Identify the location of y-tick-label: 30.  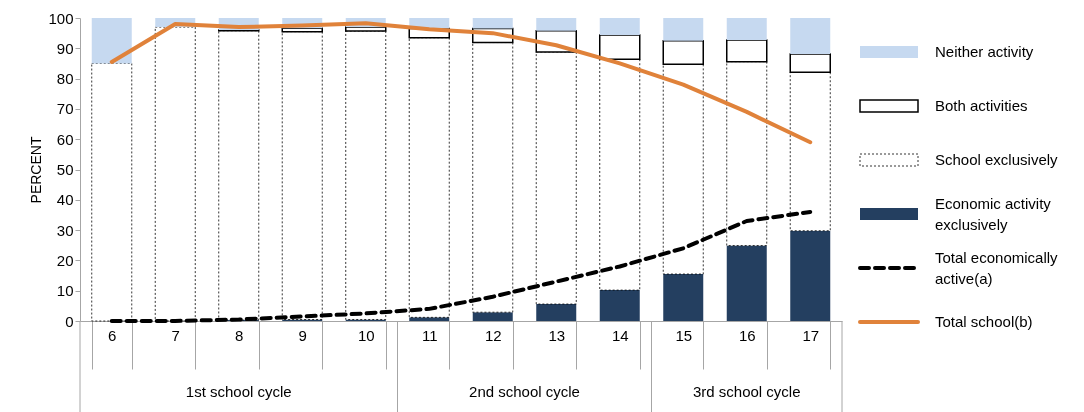
(65, 230).